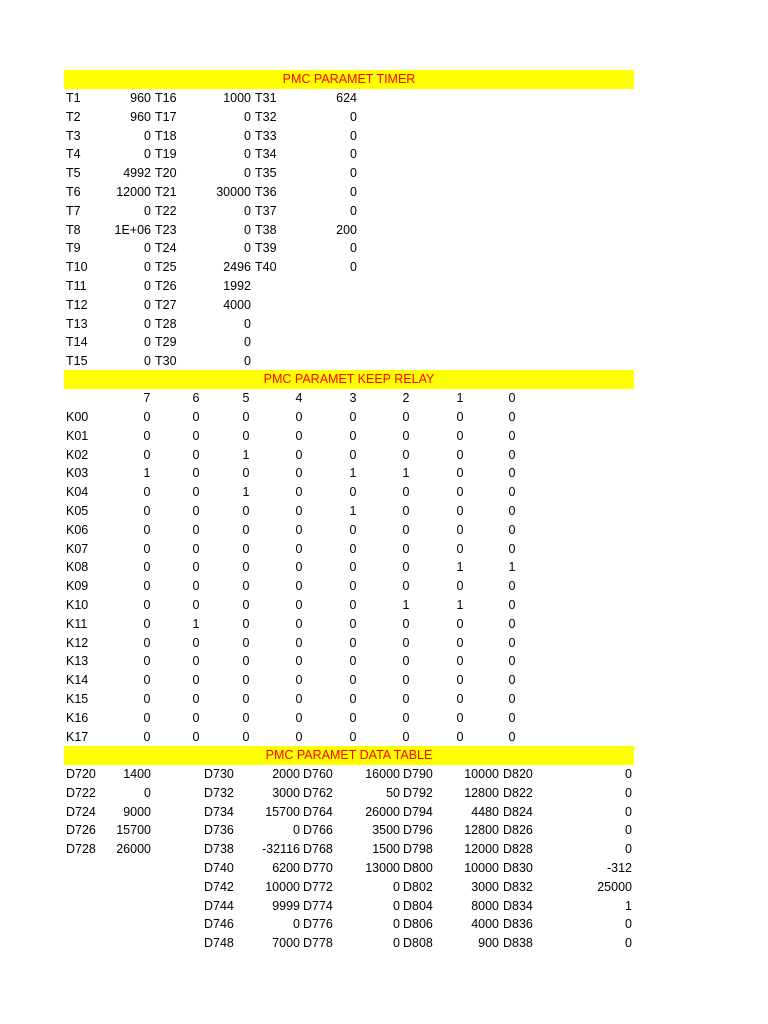  Describe the element at coordinates (386, 849) in the screenshot. I see `data-value: 1500` at that location.